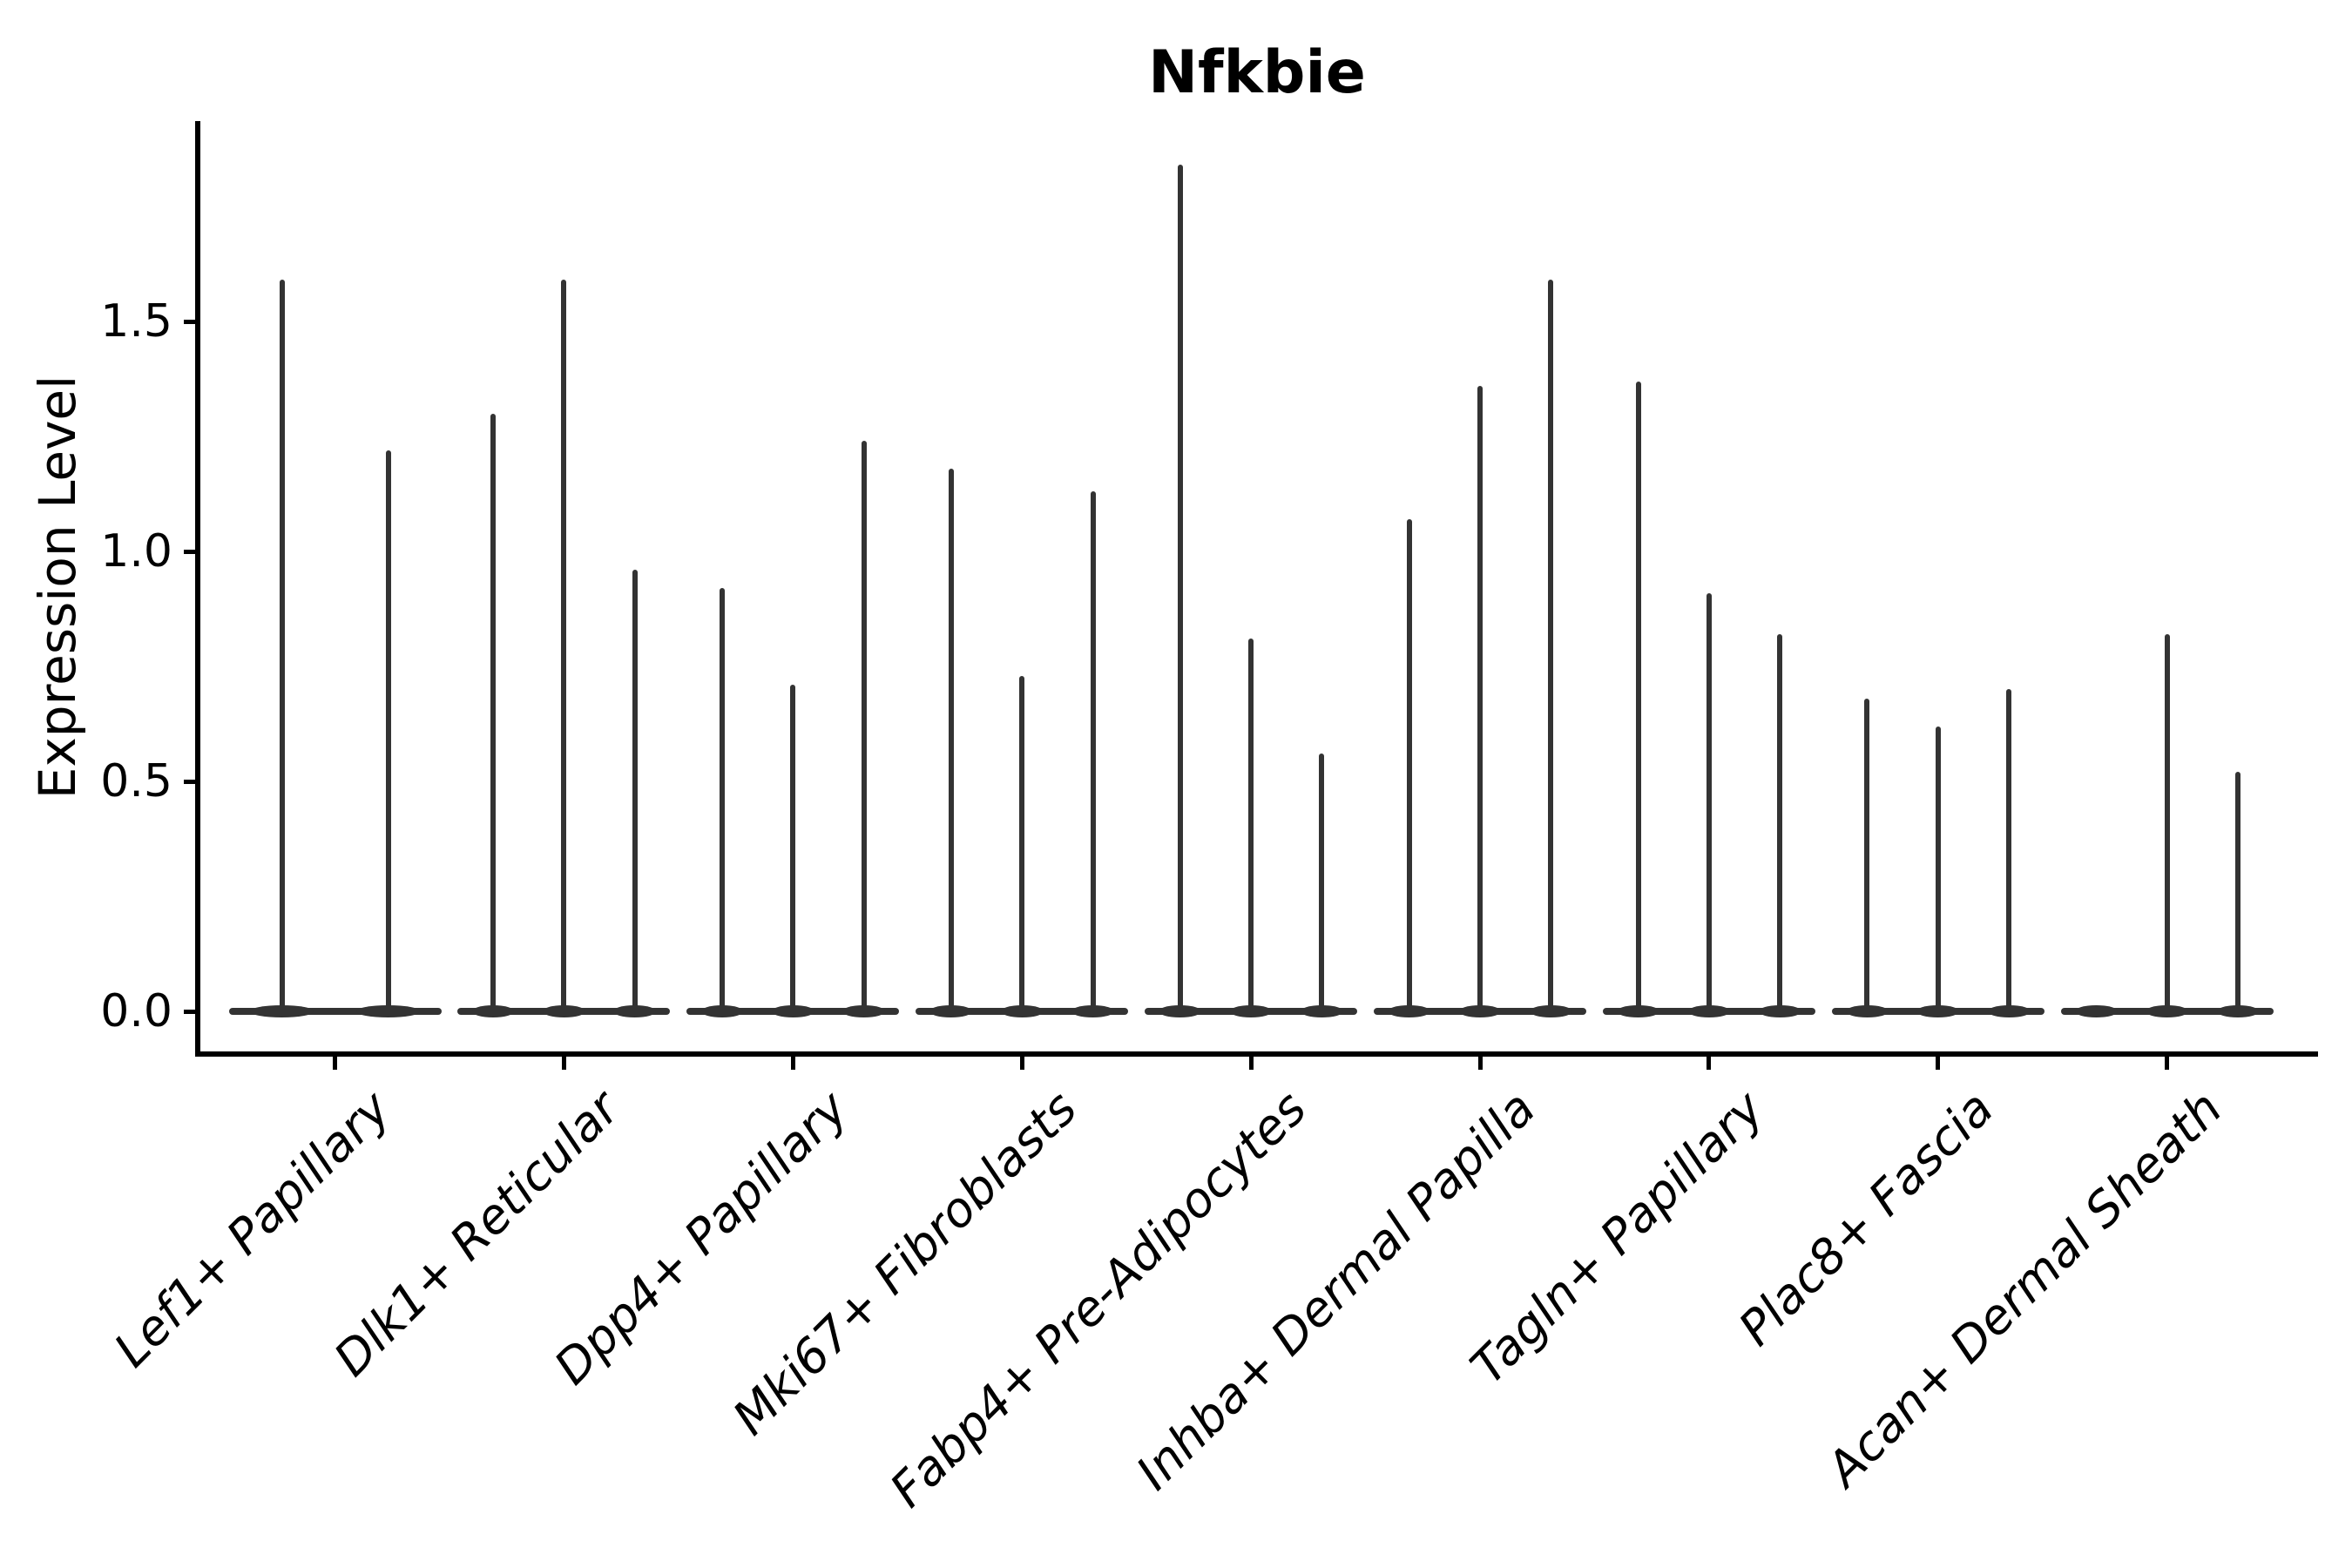 This screenshot has height=1568, width=2352. I want to click on y-tick-label: 1.5, so click(136, 321).